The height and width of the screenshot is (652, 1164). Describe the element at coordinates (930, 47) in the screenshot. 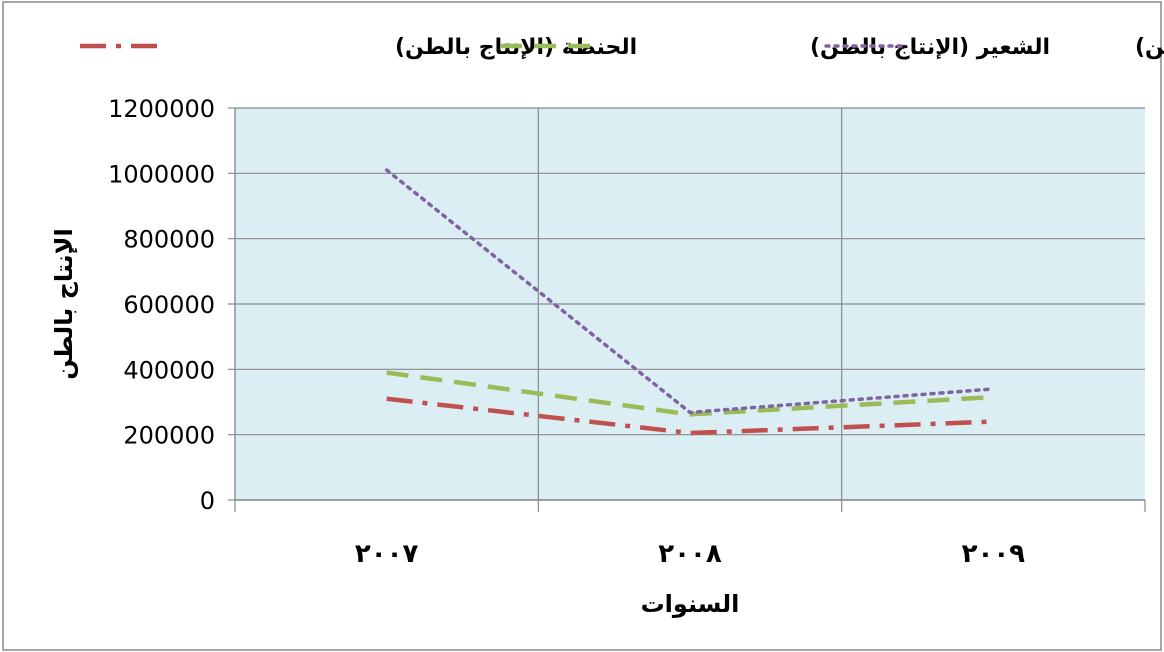

I see `legend-label: الشعير (الإنتاج بالطن)` at that location.